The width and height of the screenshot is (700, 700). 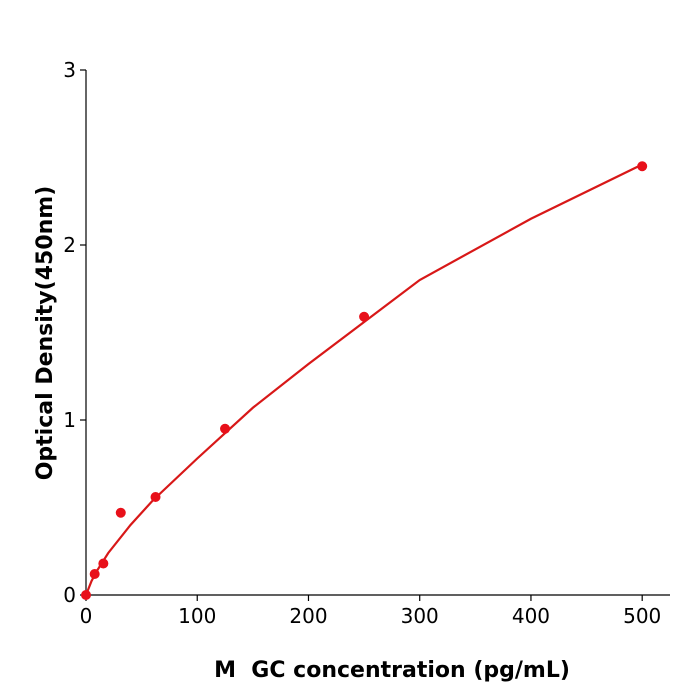 I want to click on y-tick-label: 3, so click(x=69, y=70).